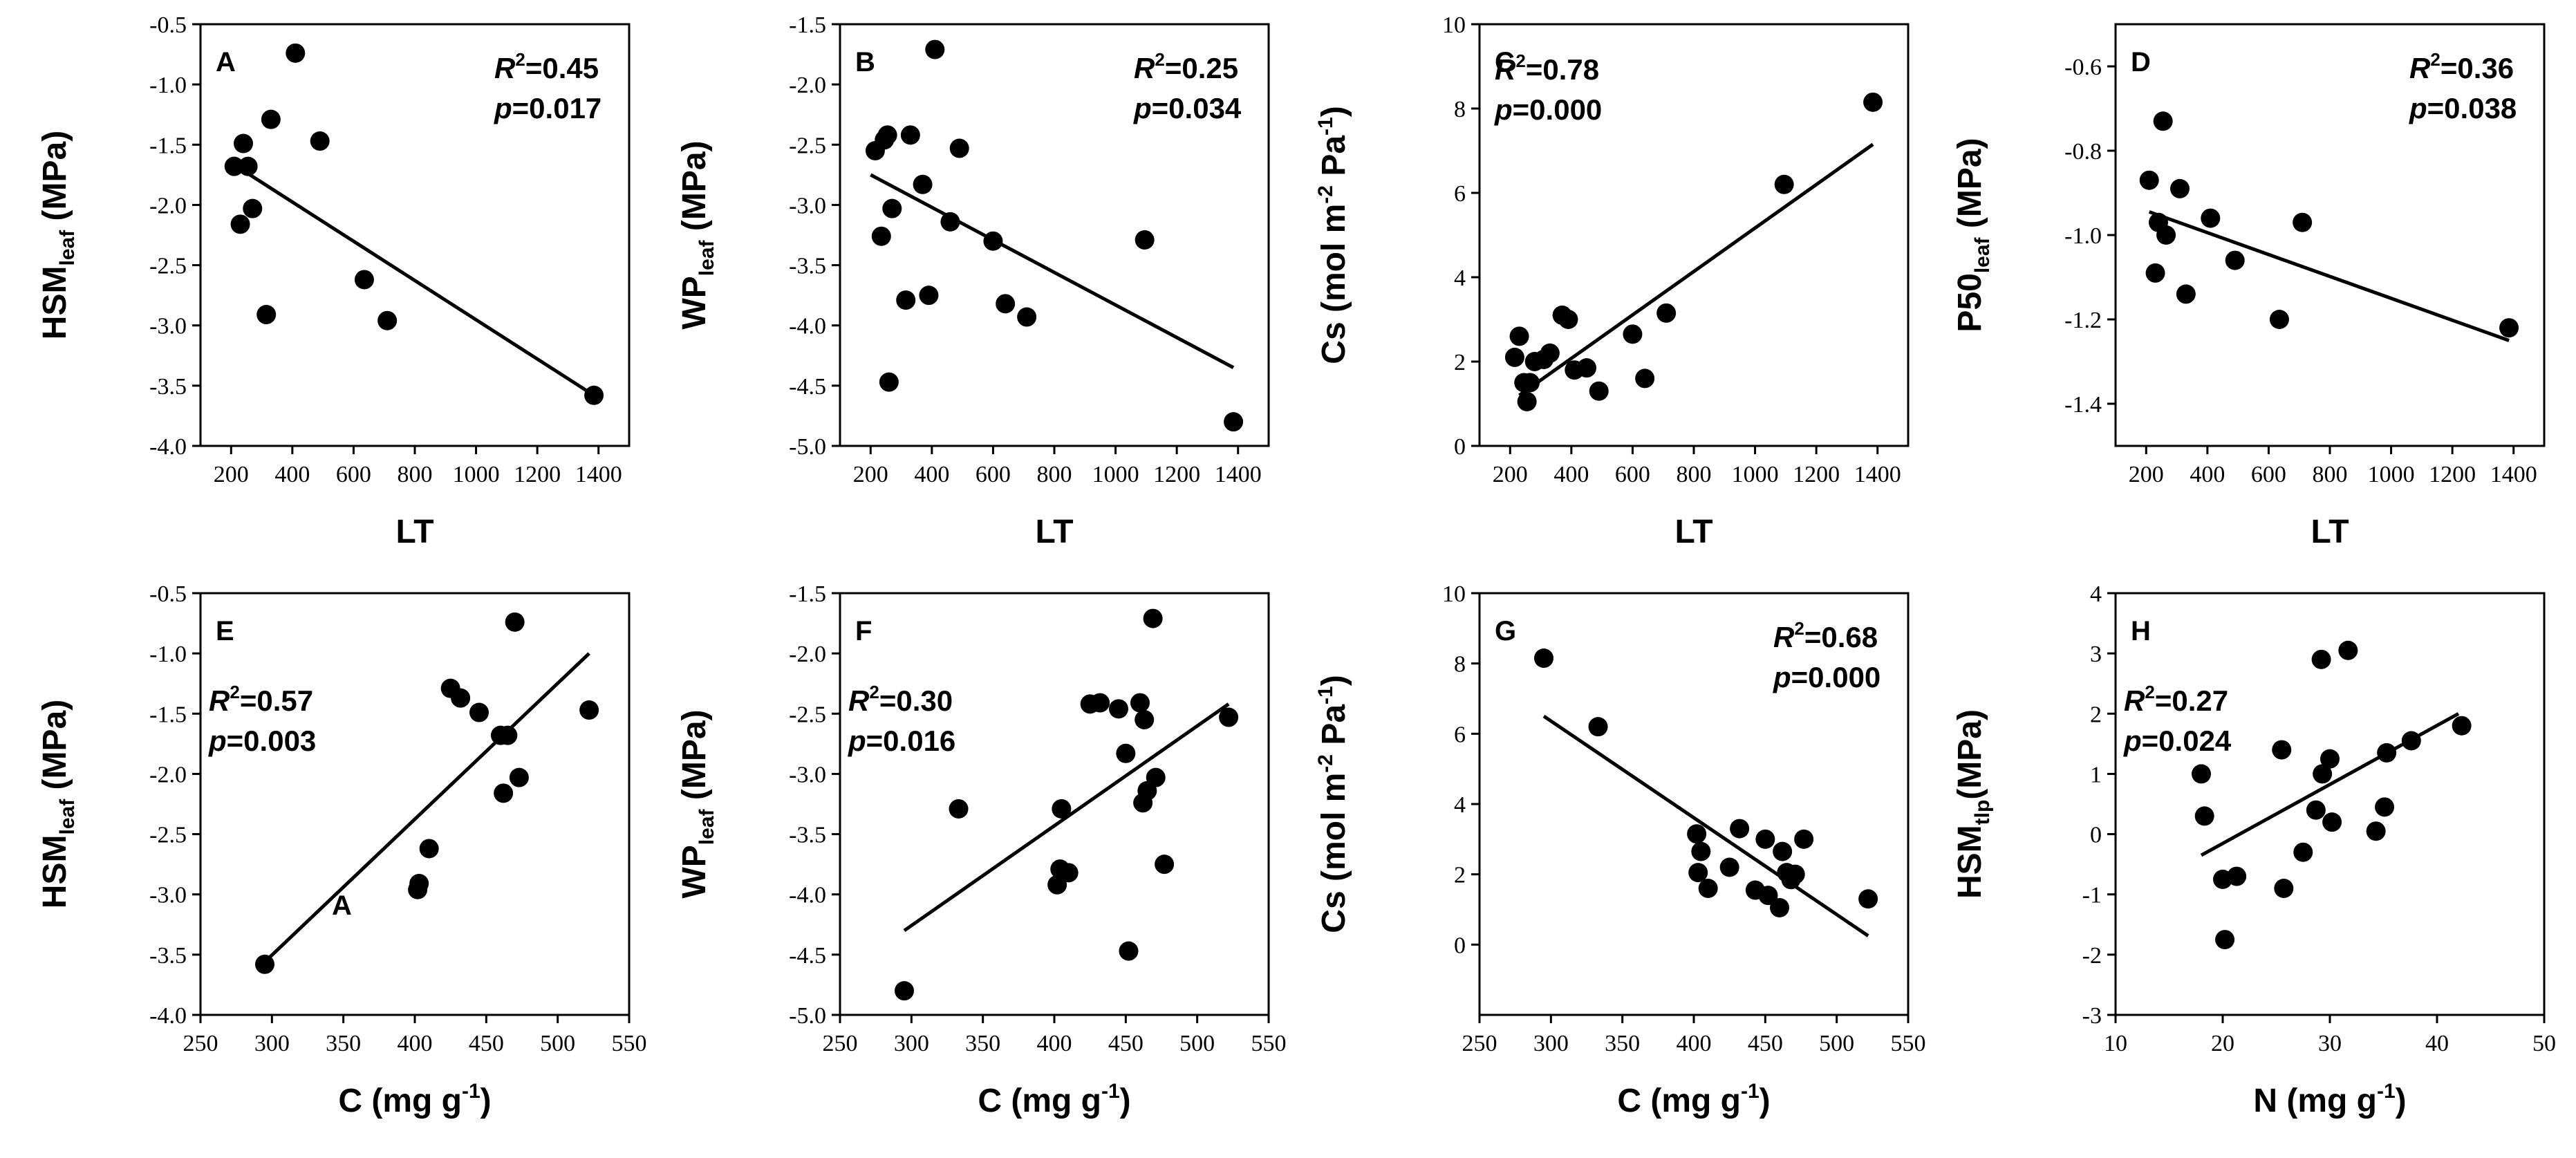  Describe the element at coordinates (1460, 278) in the screenshot. I see `panel-c-ytick-label: 4` at that location.